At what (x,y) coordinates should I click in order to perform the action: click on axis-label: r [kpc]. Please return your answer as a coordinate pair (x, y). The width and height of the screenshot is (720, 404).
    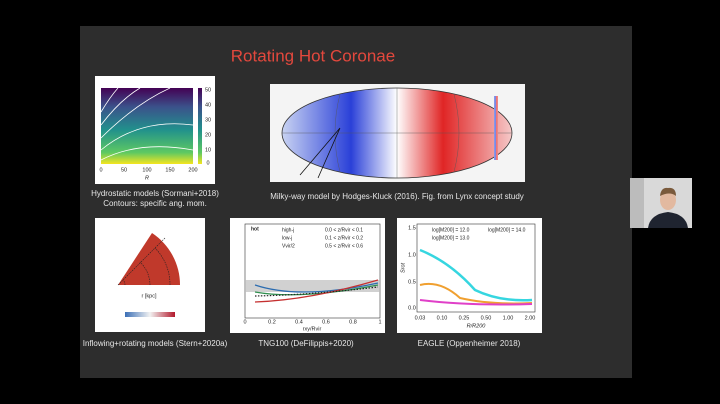
    Looking at the image, I should click on (149, 296).